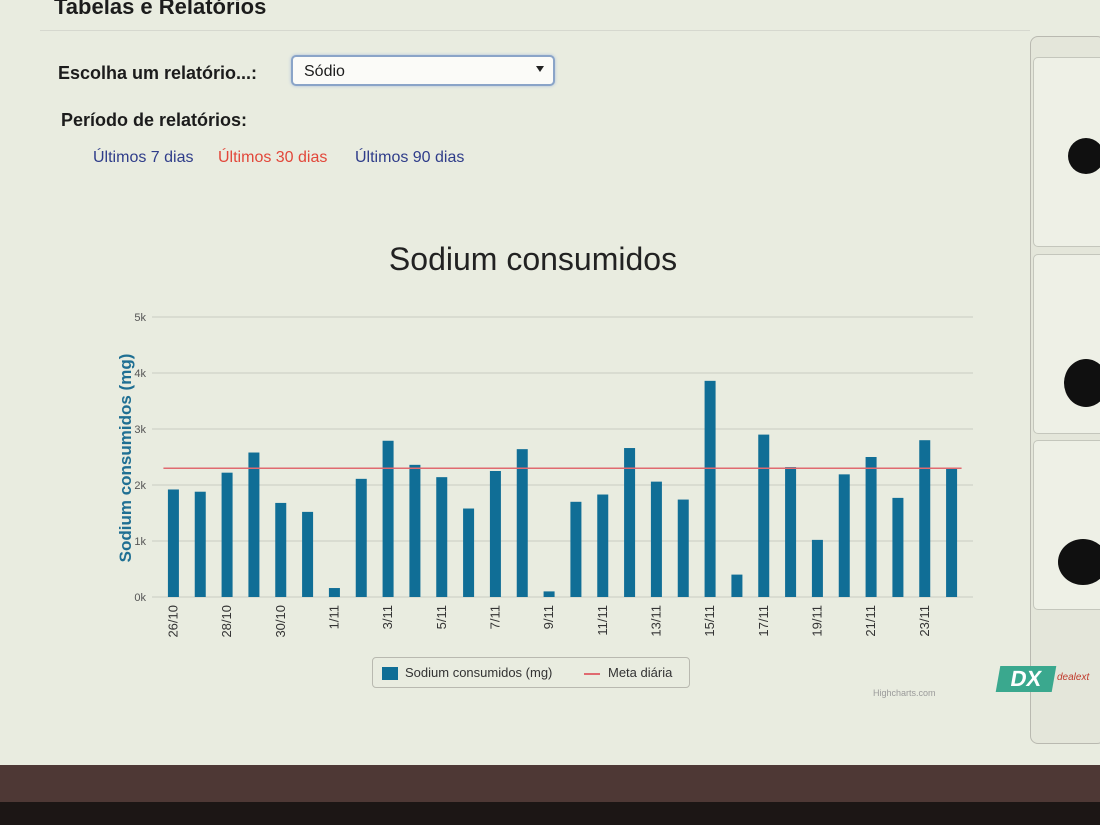  Describe the element at coordinates (540, 69) in the screenshot. I see `chevron-down-icon` at that location.